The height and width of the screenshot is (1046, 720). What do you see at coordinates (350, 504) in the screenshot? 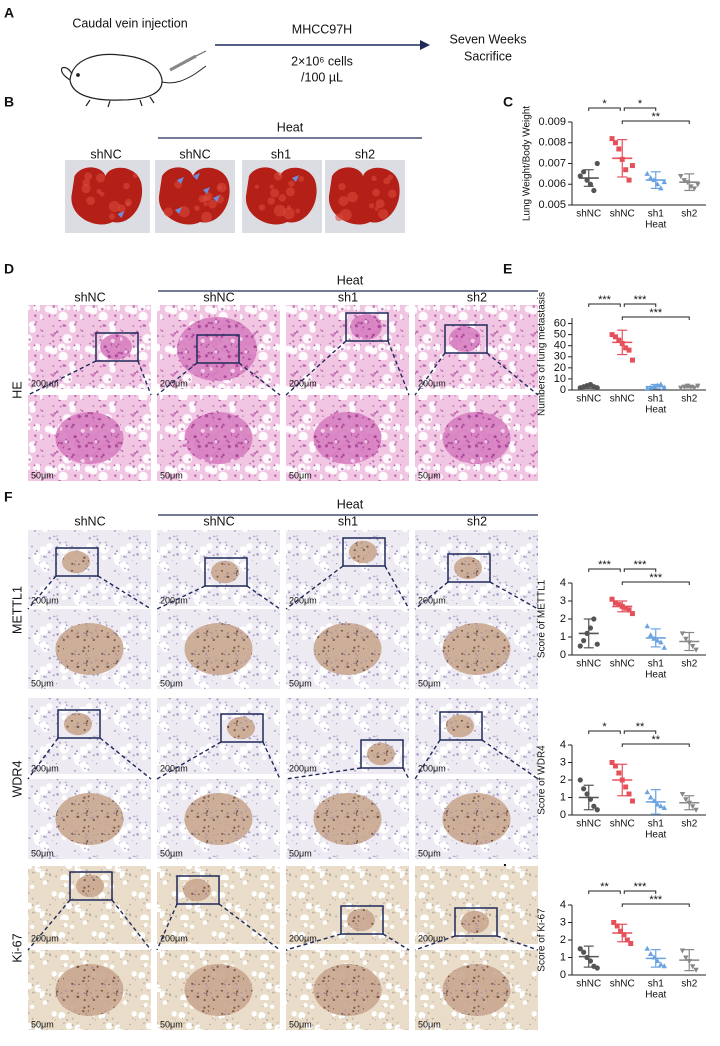
I see `group-header: Heat` at bounding box center [350, 504].